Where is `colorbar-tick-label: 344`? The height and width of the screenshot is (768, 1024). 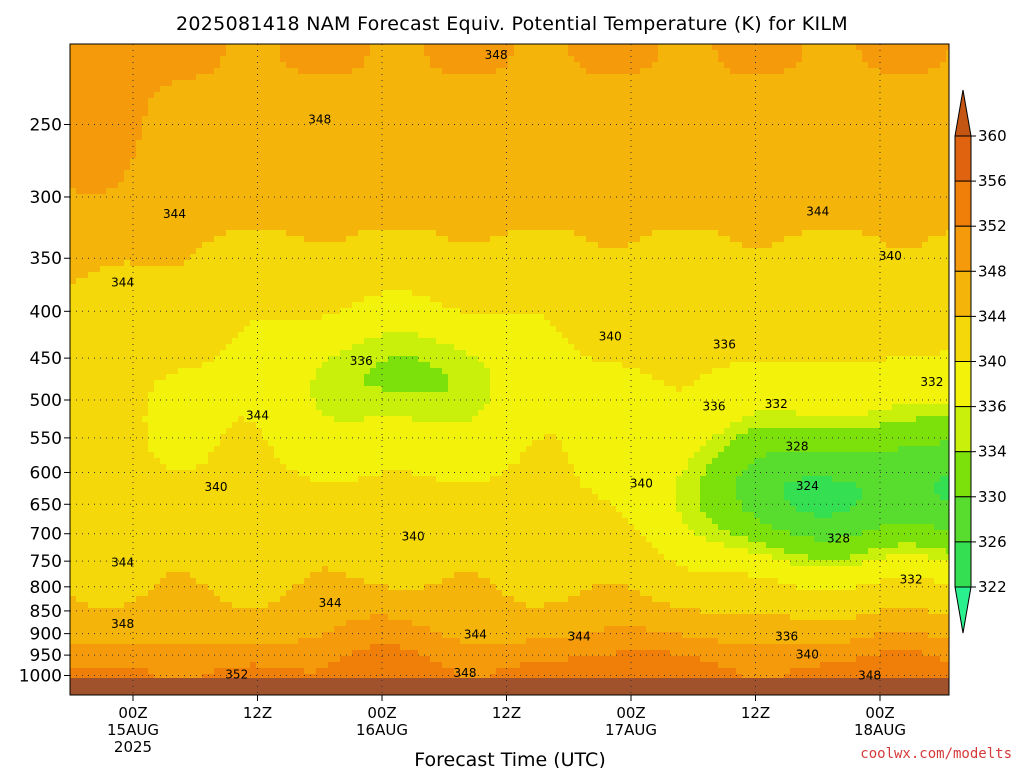 colorbar-tick-label: 344 is located at coordinates (992, 316).